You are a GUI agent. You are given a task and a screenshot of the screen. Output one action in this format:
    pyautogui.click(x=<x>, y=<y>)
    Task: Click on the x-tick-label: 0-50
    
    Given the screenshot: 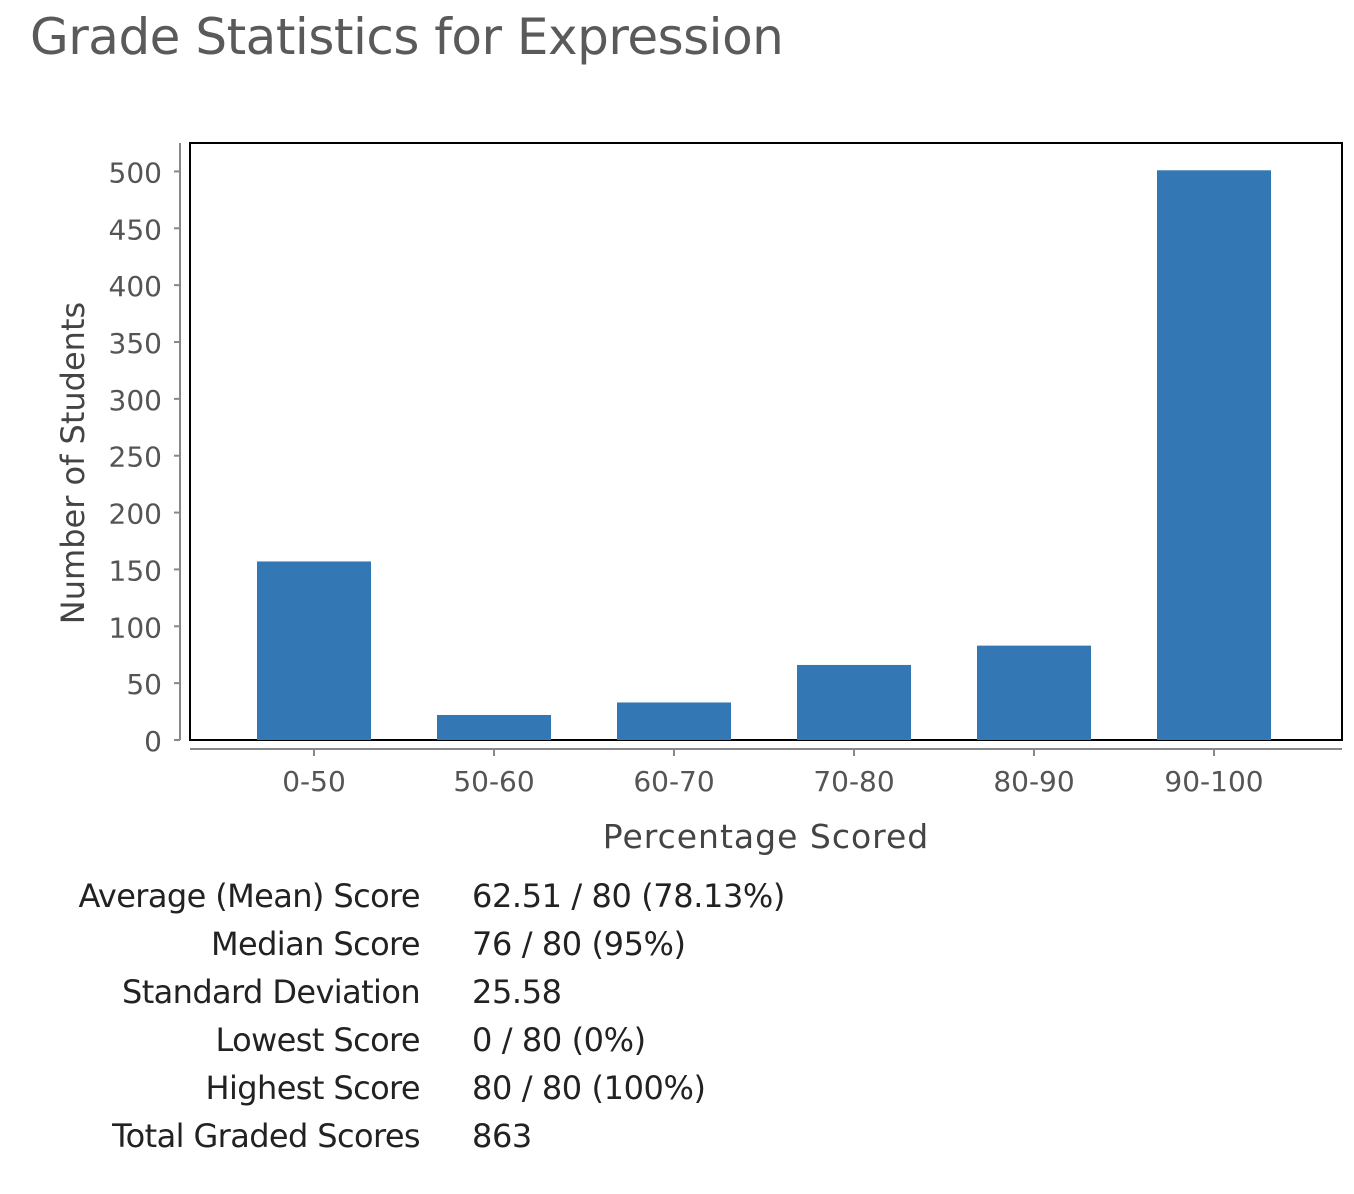 What is the action you would take?
    pyautogui.click(x=314, y=781)
    